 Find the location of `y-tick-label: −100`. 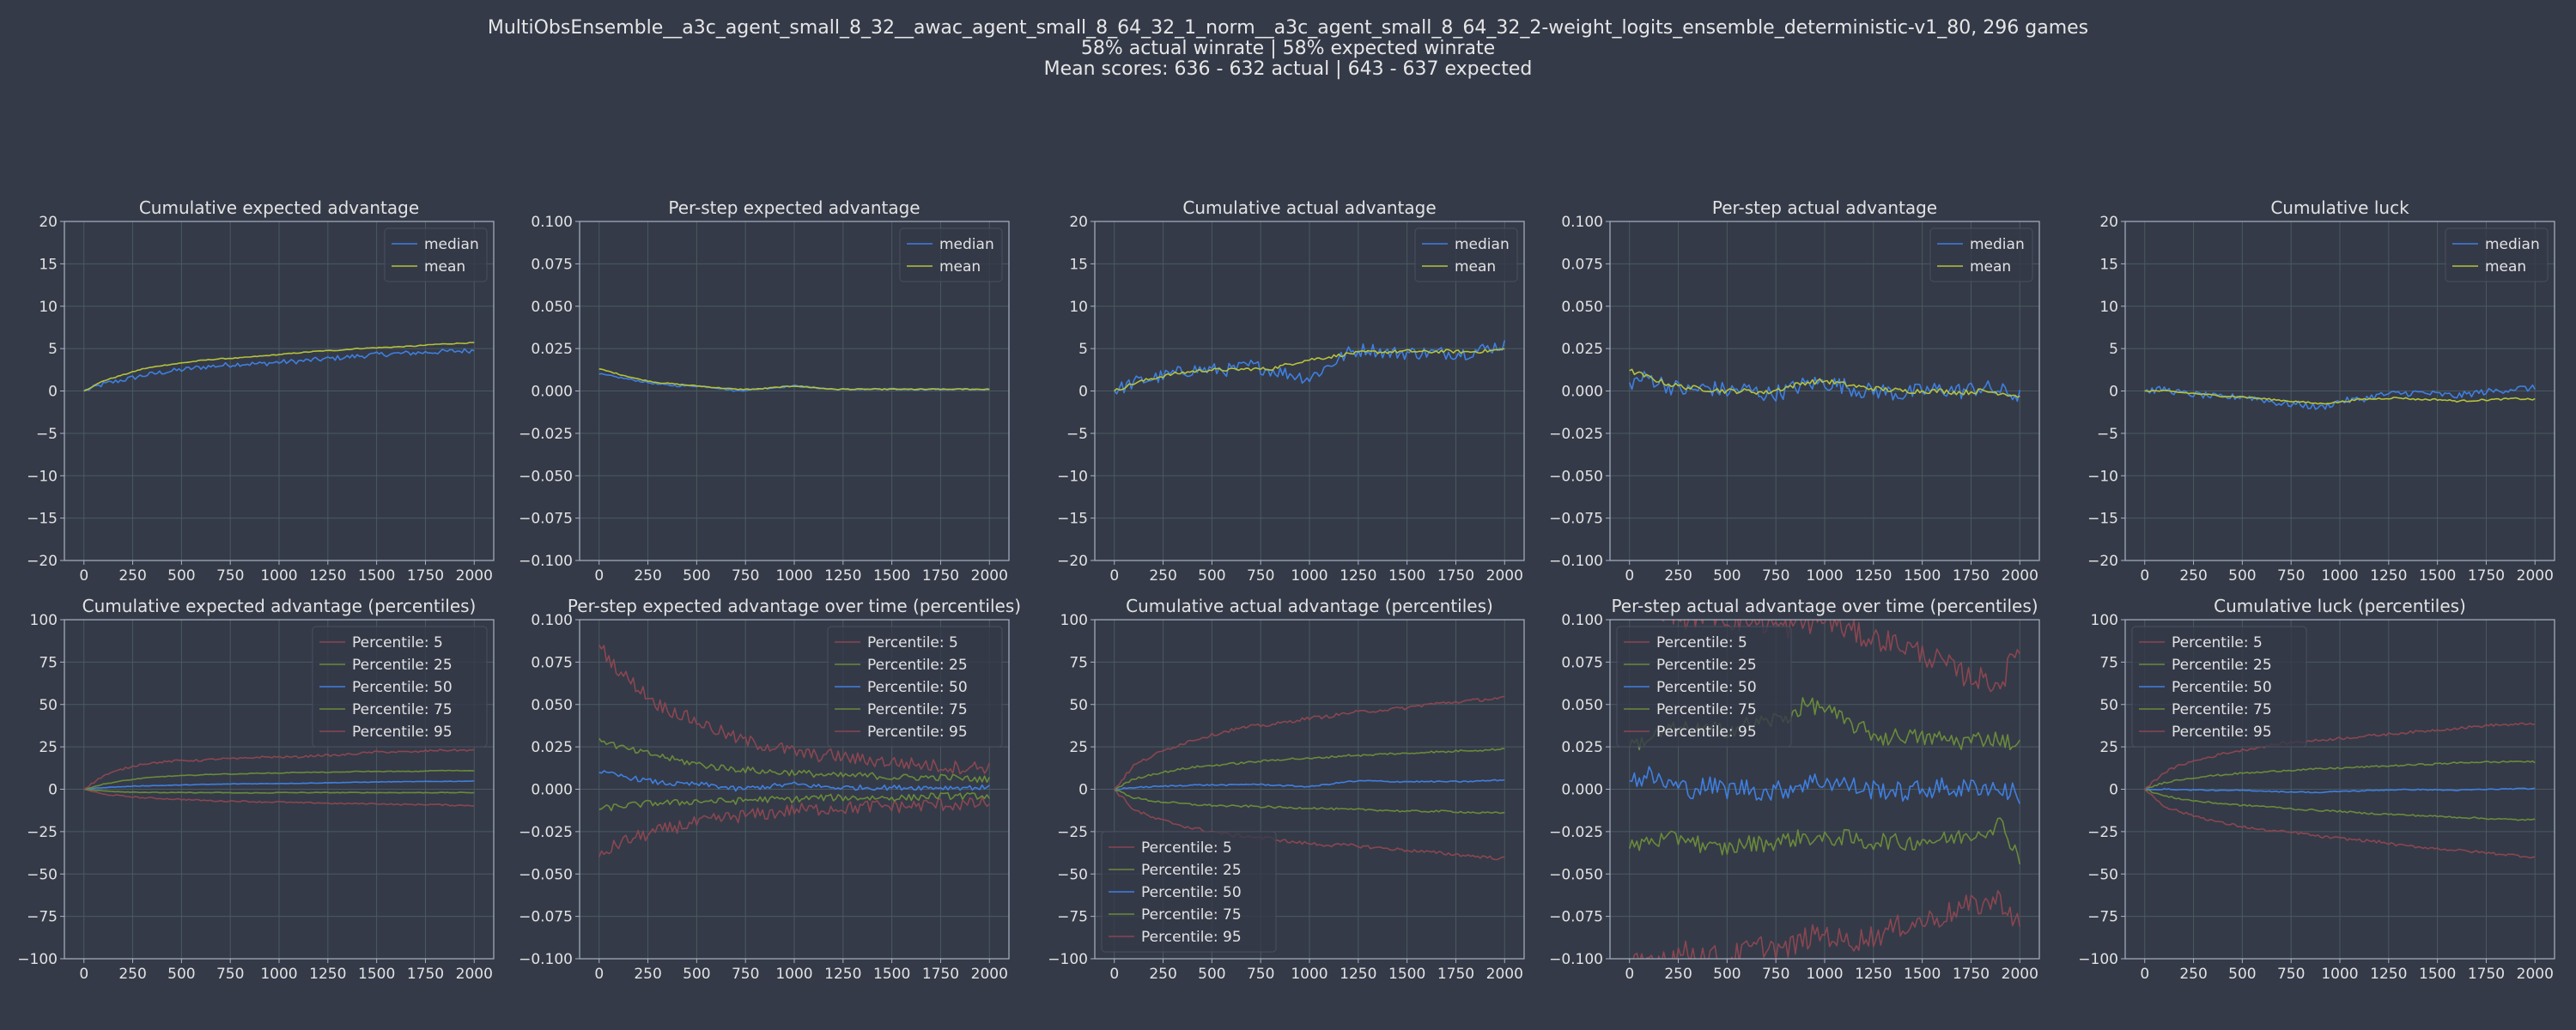

y-tick-label: −100 is located at coordinates (37, 959).